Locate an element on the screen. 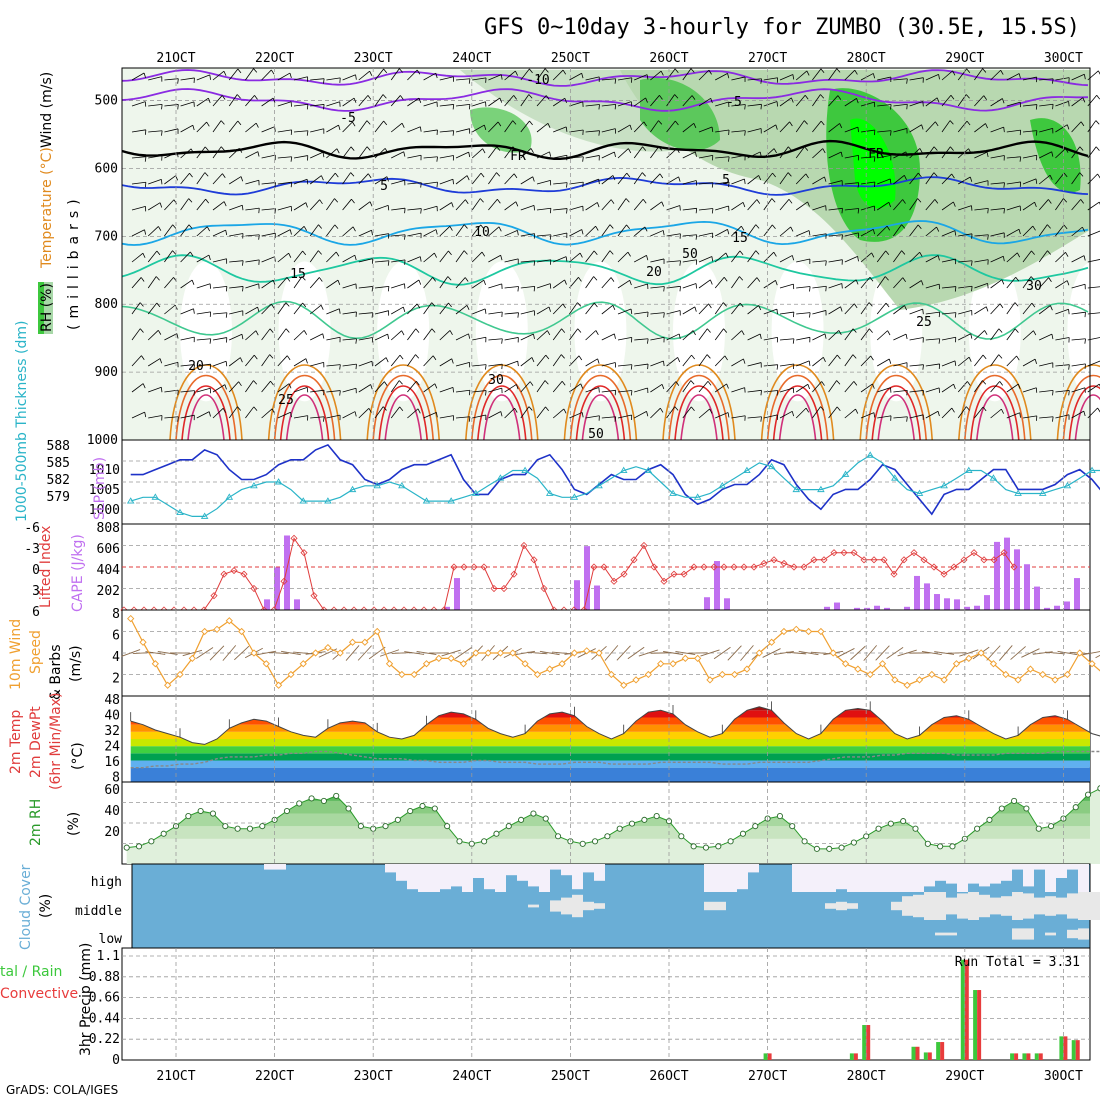 Image resolution: width=1100 pixels, height=1100 pixels. rh-high-zone is located at coordinates (501, 130).